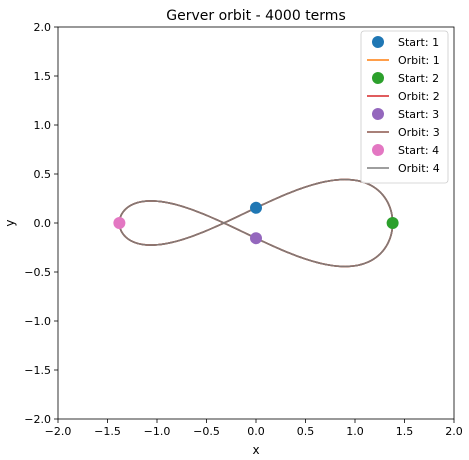 The width and height of the screenshot is (469, 460). I want to click on legend-label: Start: 4, so click(418, 150).